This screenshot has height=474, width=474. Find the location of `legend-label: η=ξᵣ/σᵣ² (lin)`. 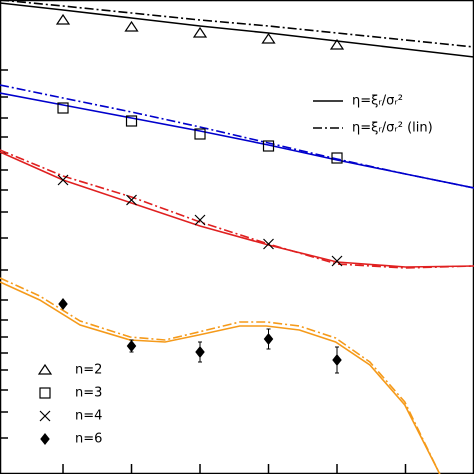

legend-label: η=ξᵣ/σᵣ² (lin) is located at coordinates (392, 128).